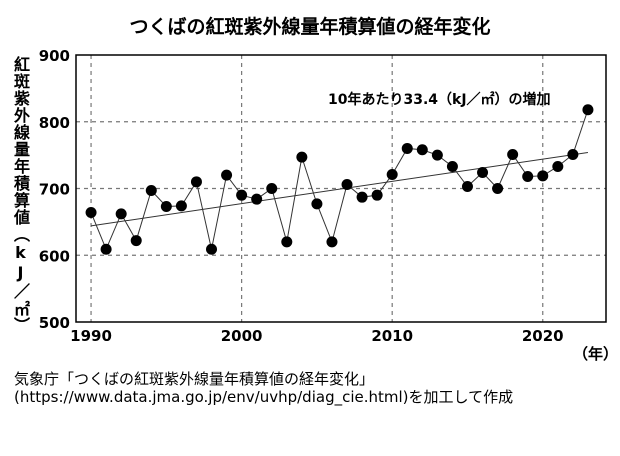 Image resolution: width=620 pixels, height=456 pixels. What do you see at coordinates (54, 56) in the screenshot?
I see `y-tick-label: 900` at bounding box center [54, 56].